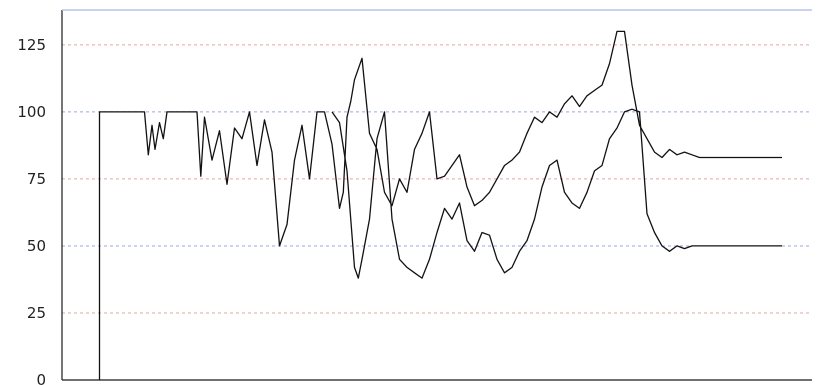  What do you see at coordinates (36, 179) in the screenshot?
I see `y-tick-label: 75` at bounding box center [36, 179].